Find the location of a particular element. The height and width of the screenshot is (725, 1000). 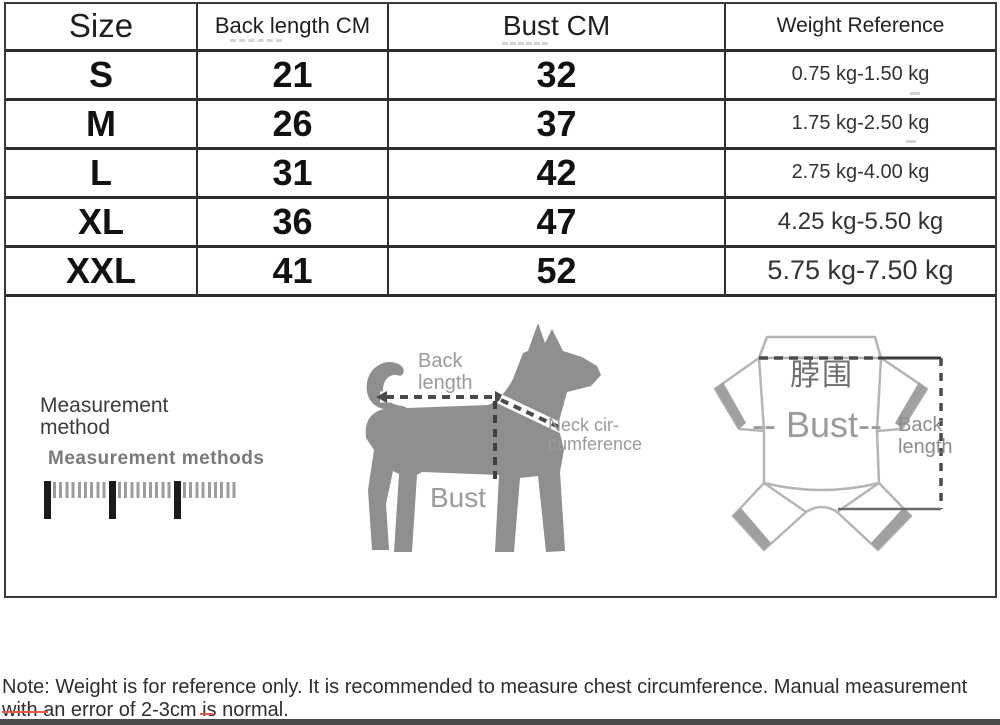

weight-cell: 5.75 kg-7.50 kg is located at coordinates (859, 271).